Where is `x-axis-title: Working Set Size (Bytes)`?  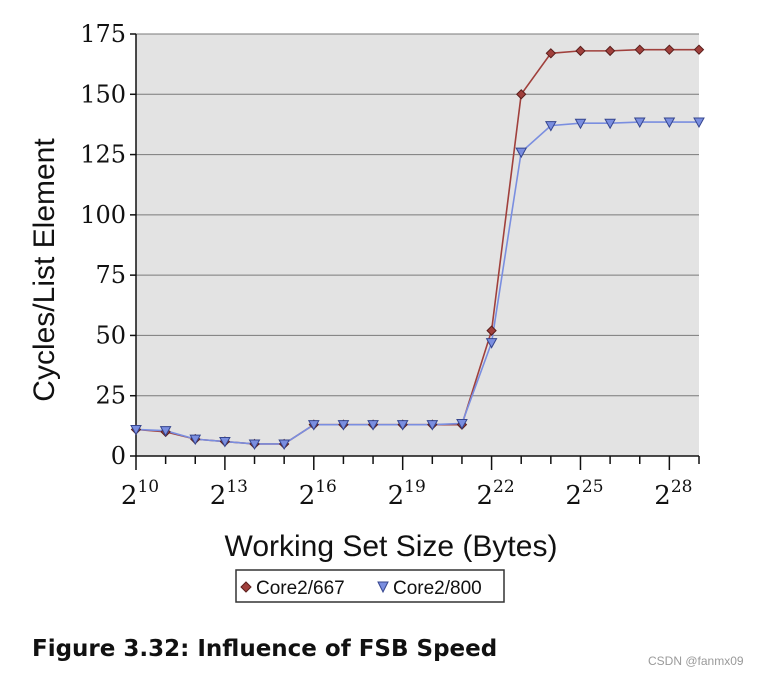
x-axis-title: Working Set Size (Bytes) is located at coordinates (391, 546).